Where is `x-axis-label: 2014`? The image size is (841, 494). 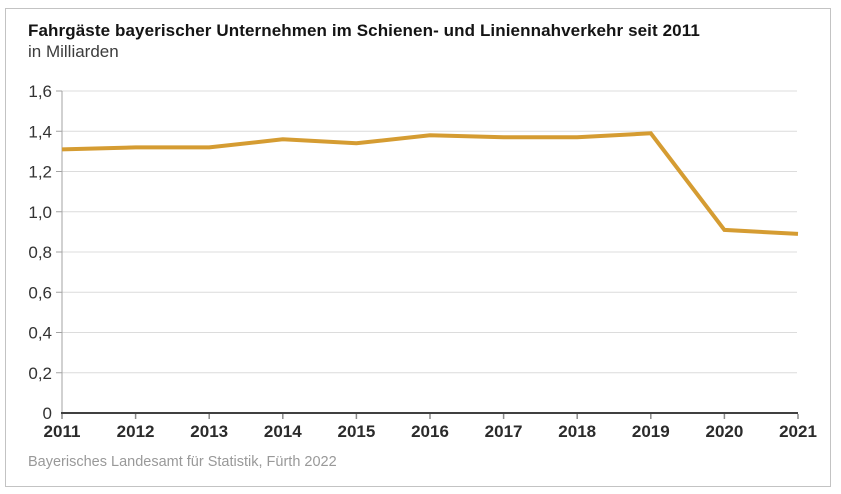
x-axis-label: 2014 is located at coordinates (283, 431).